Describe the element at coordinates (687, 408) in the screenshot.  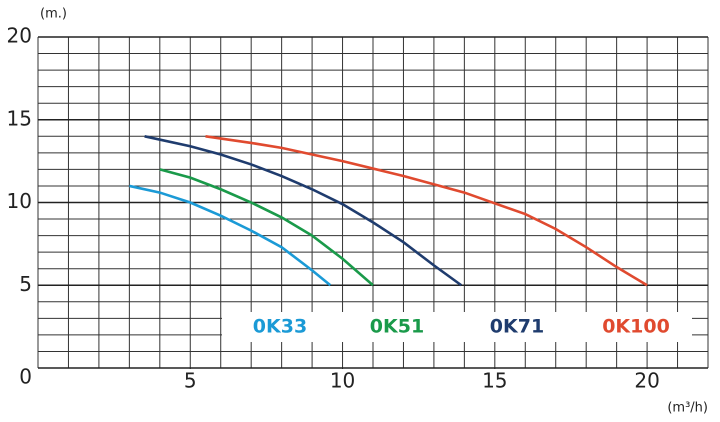
I see `x-axis-label: (m³/h)` at that location.